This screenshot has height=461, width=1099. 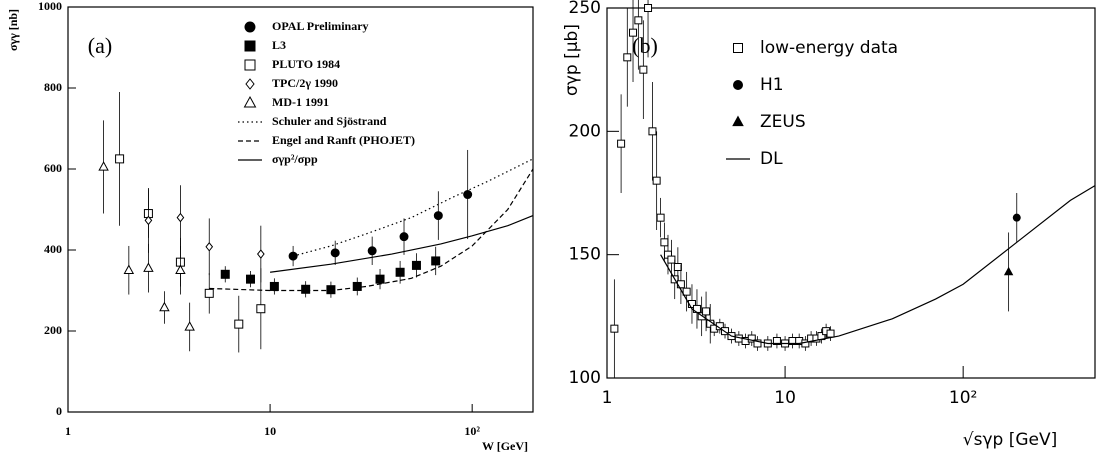 I want to click on y-tick-label: 400, so click(x=53, y=249).